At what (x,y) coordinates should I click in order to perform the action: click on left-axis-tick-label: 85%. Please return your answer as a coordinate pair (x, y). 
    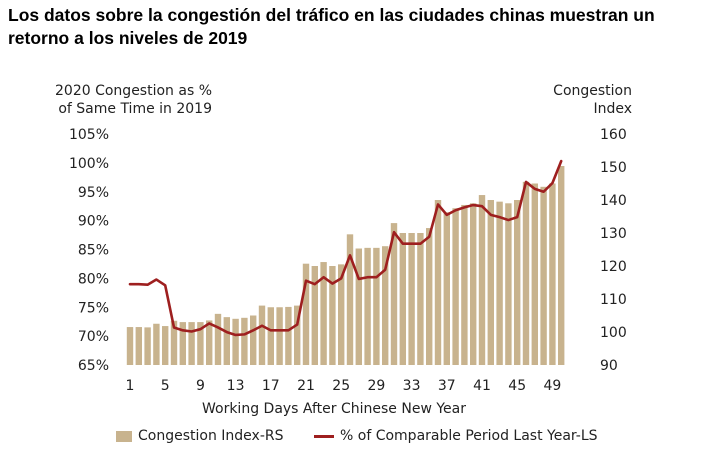
    Looking at the image, I should click on (93, 251).